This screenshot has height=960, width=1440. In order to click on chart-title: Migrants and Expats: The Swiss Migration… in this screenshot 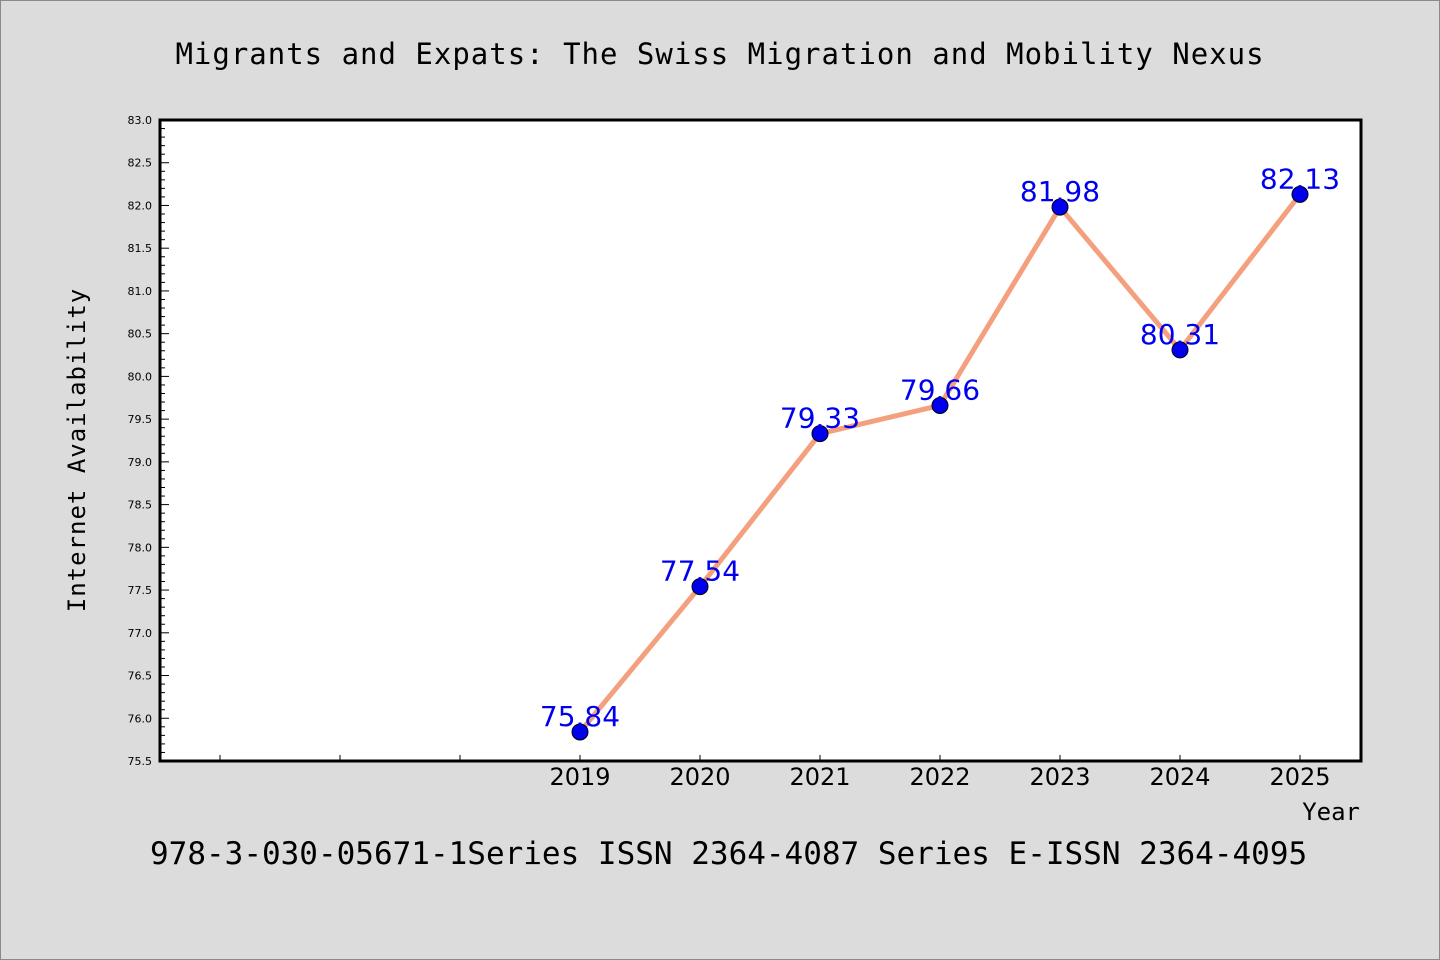, I will do `click(719, 54)`.